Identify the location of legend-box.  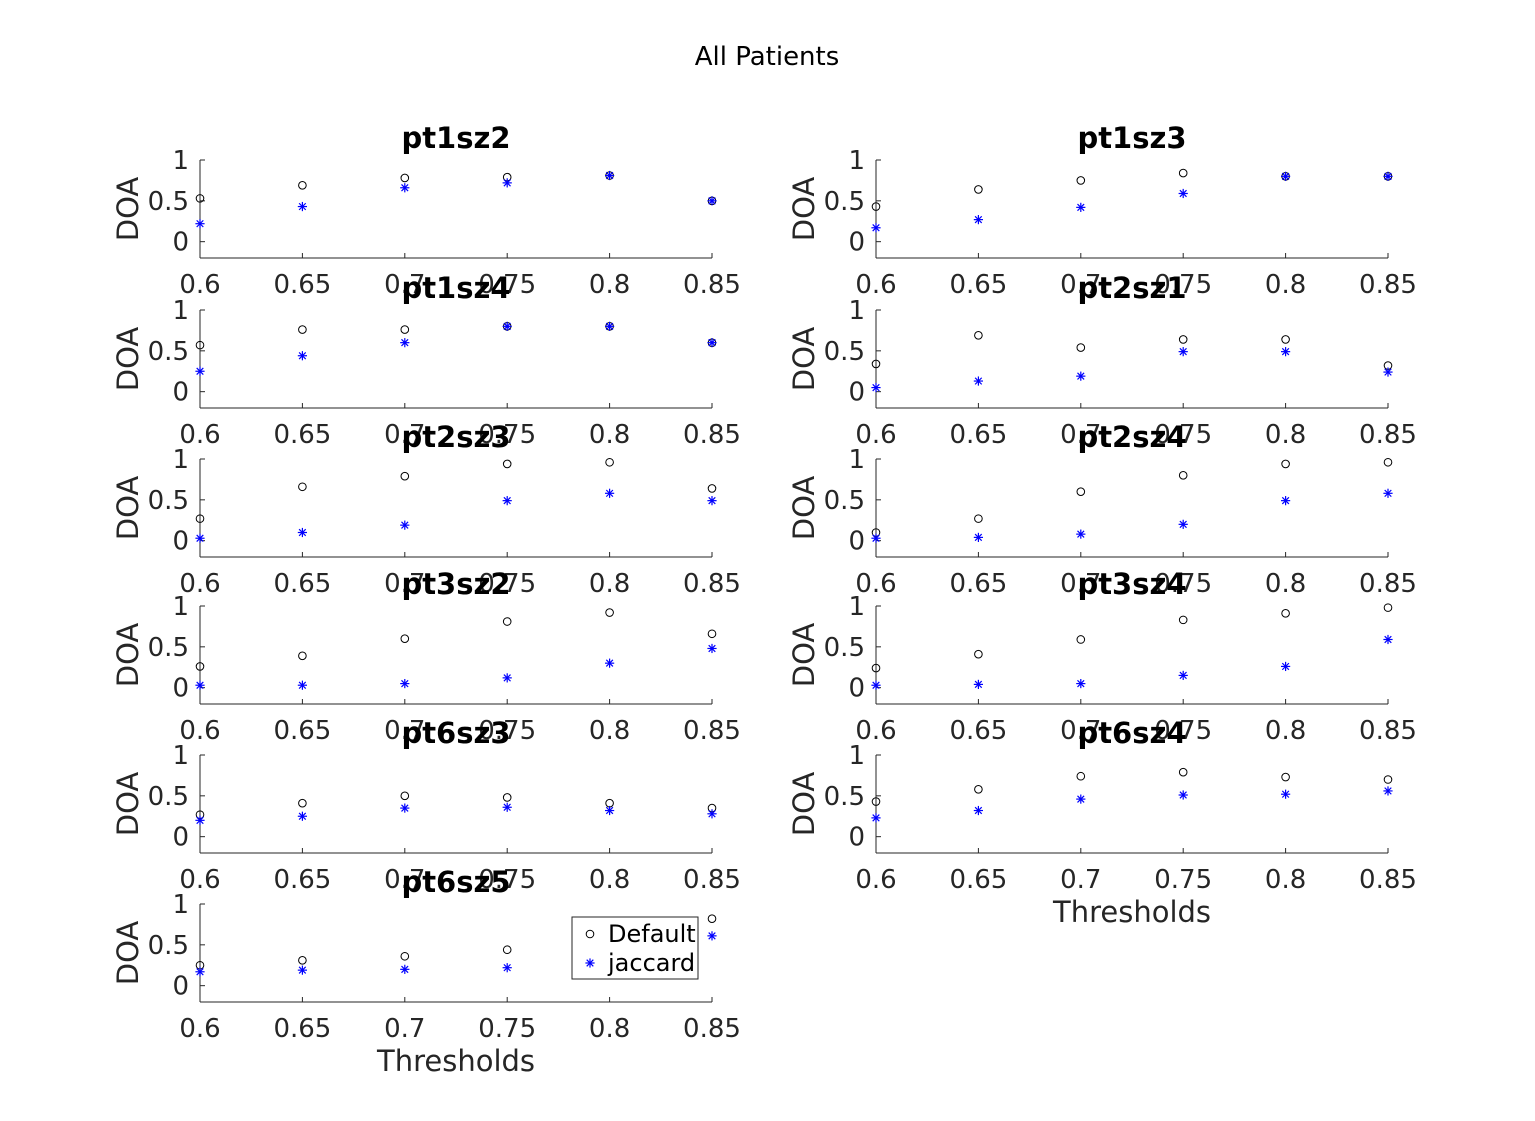
(635, 948).